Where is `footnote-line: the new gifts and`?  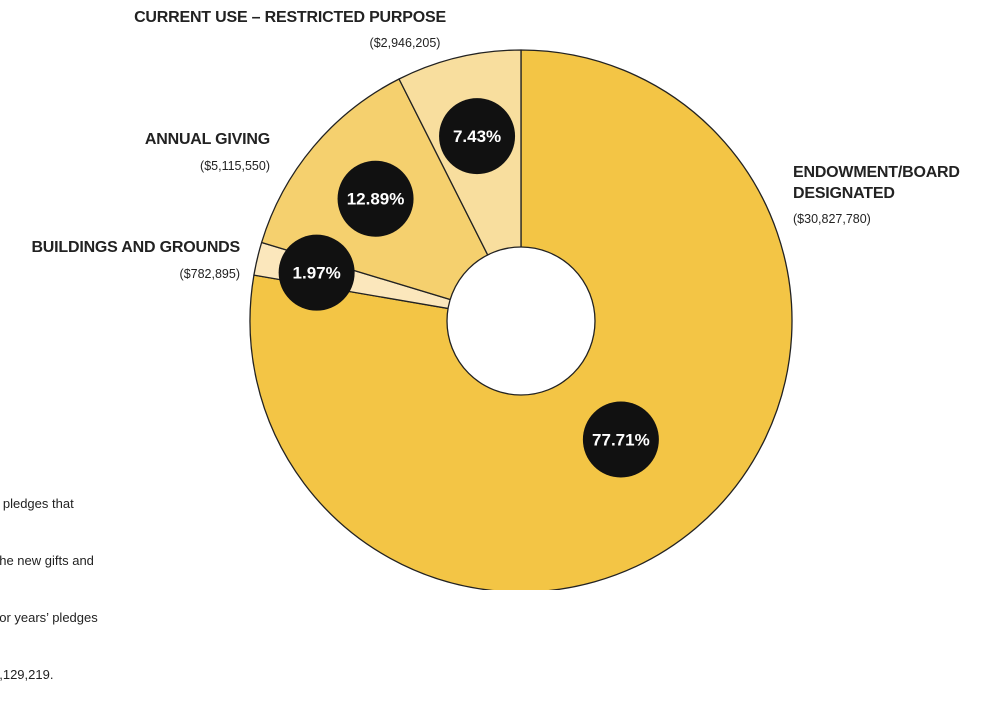 footnote-line: the new gifts and is located at coordinates (47, 560).